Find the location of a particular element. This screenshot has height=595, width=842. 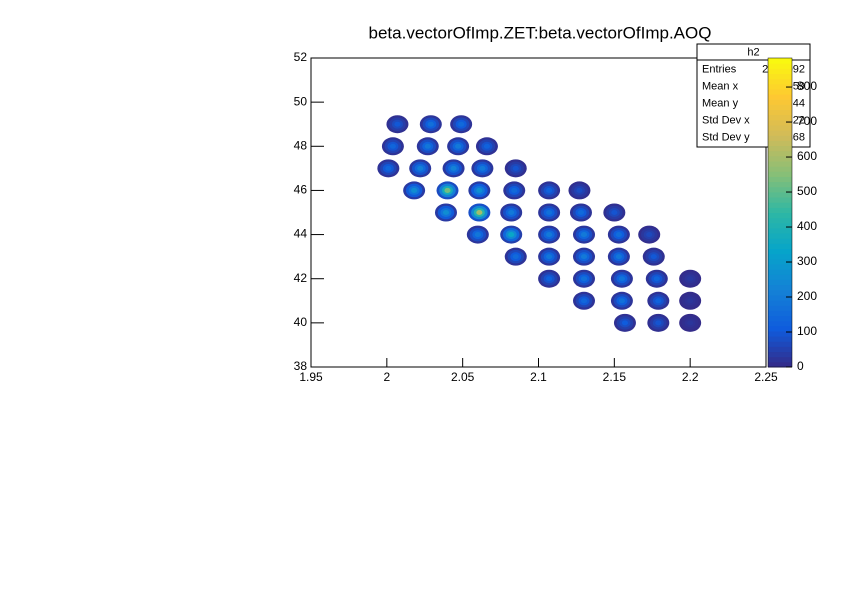

z-tick-label: 300 is located at coordinates (807, 261).